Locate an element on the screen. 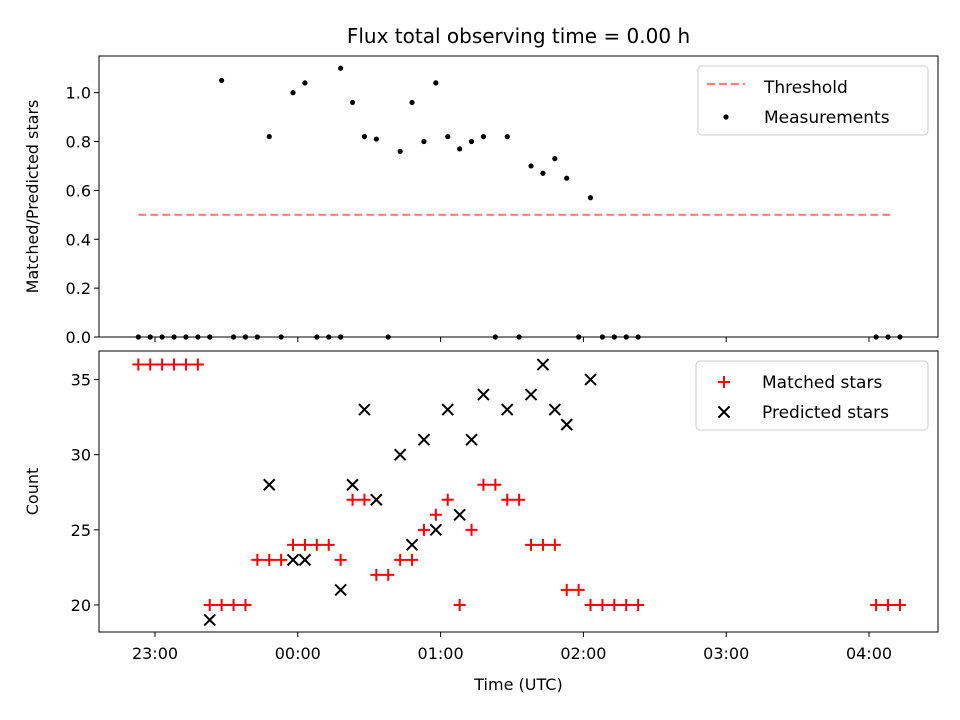  y-tick-label: 20 is located at coordinates (81, 605).